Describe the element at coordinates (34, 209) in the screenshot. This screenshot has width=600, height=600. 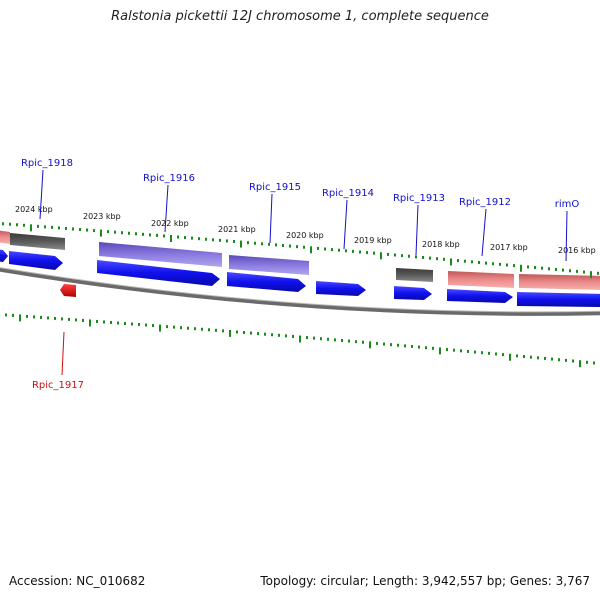
I see `kbp-label: 2024 kbp` at that location.